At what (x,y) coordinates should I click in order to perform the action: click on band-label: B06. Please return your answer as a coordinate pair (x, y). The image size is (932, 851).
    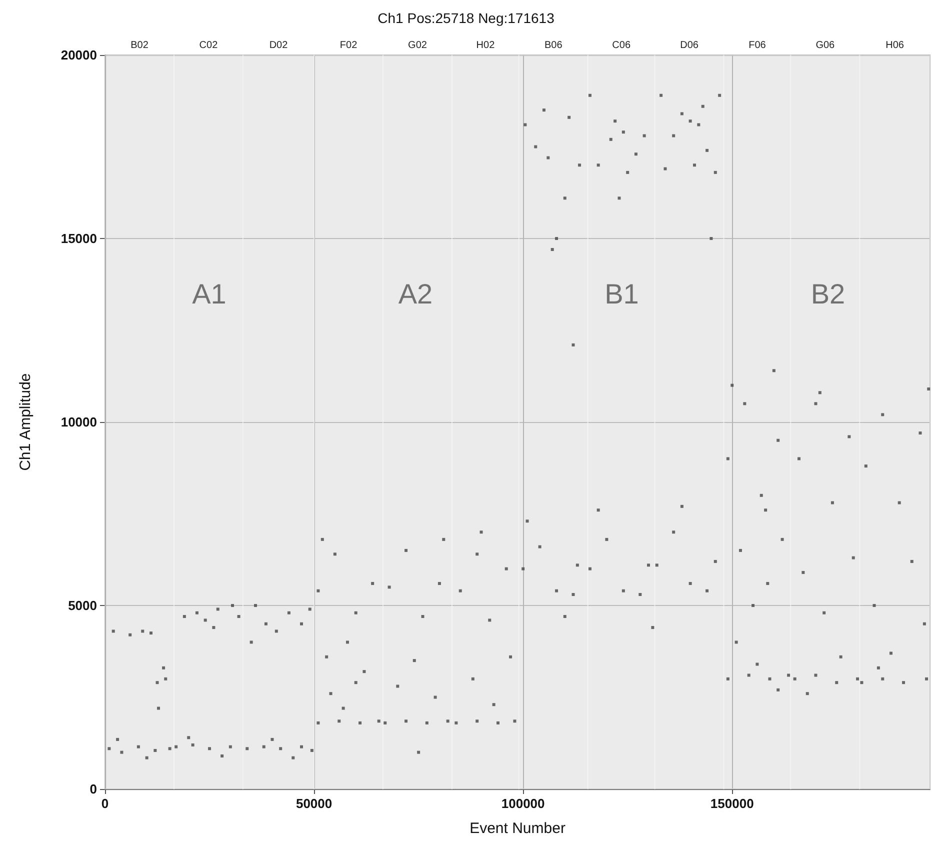
    Looking at the image, I should click on (553, 45).